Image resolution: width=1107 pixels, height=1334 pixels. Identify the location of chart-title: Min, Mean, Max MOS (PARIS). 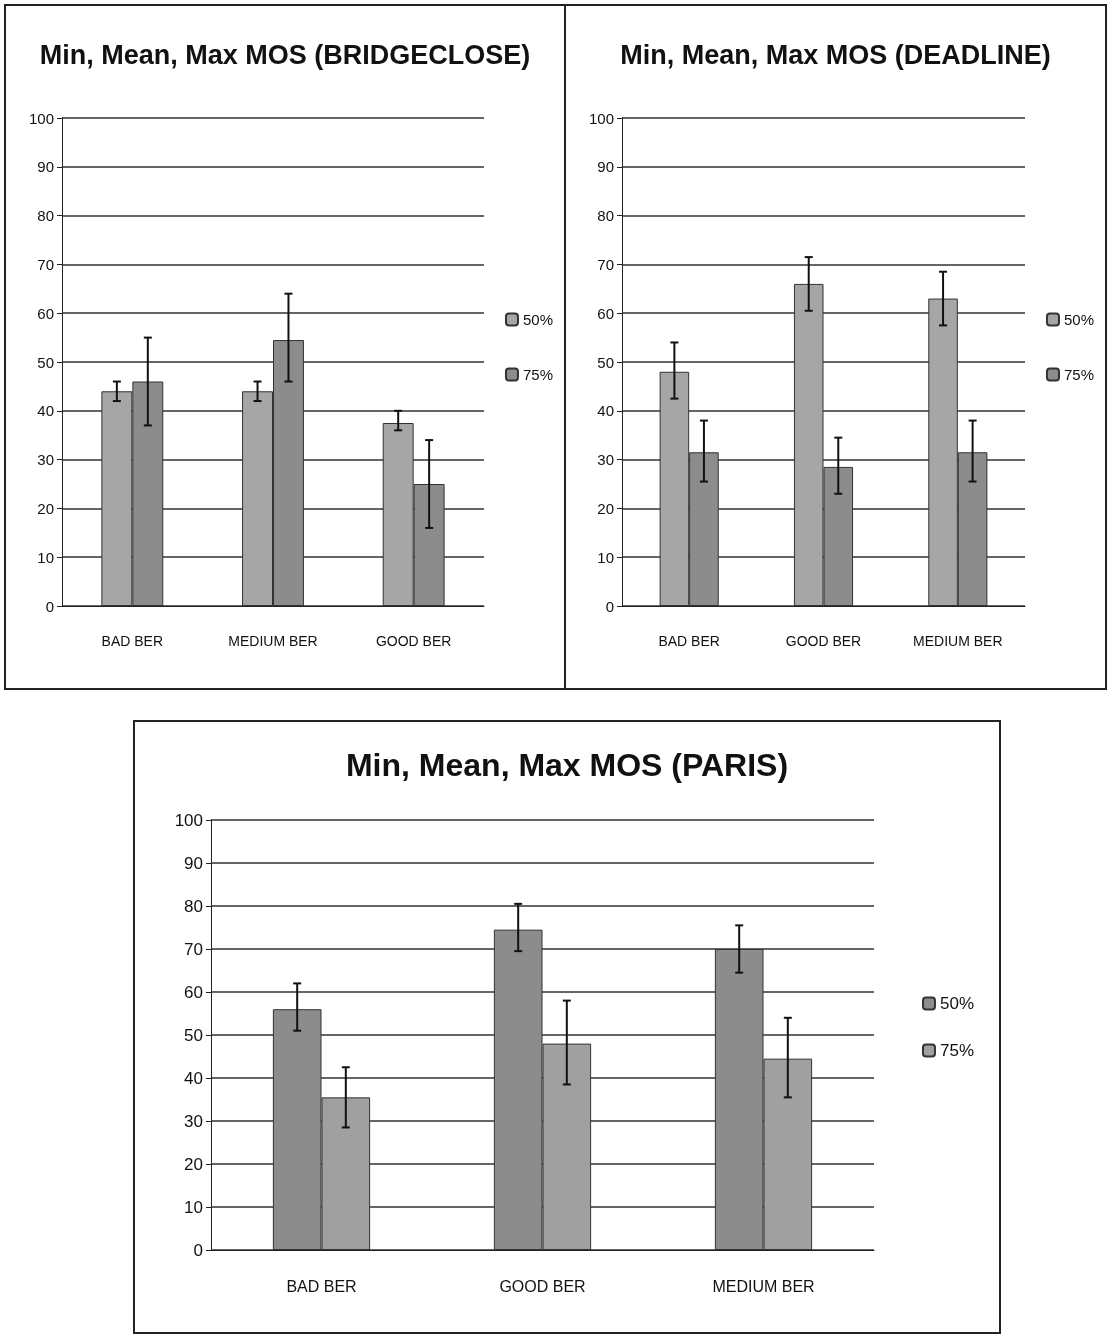
(567, 765).